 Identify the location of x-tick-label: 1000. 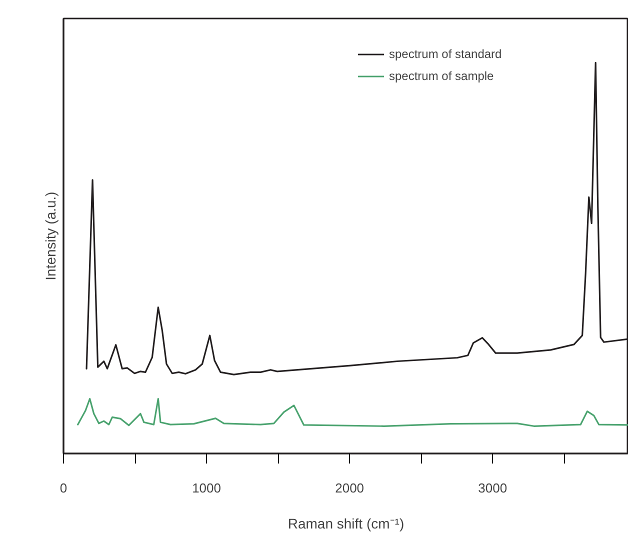
(206, 488).